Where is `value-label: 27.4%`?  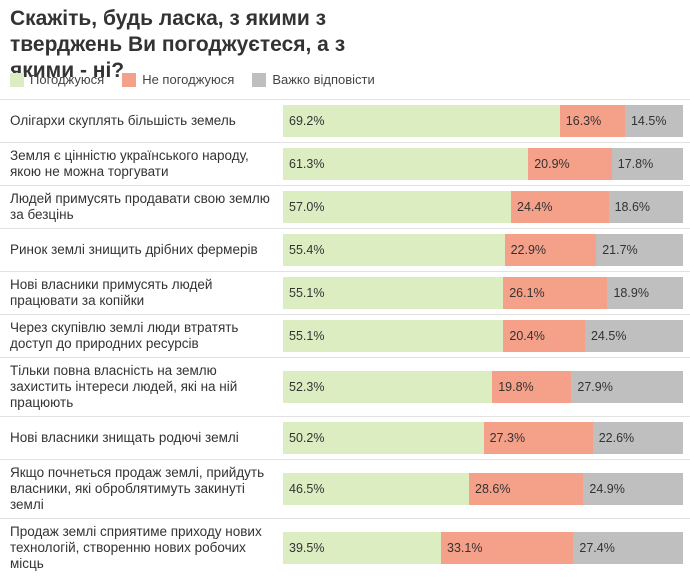 value-label: 27.4% is located at coordinates (597, 548).